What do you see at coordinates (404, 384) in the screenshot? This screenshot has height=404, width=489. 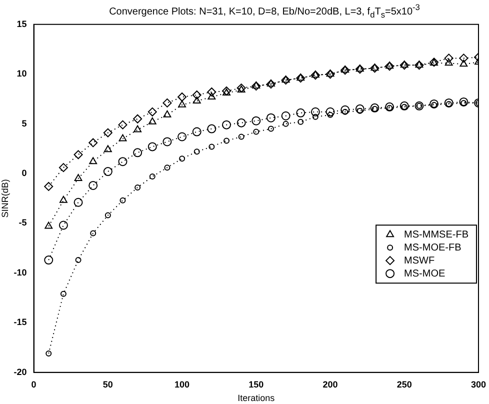 I see `x-tick-label: 250` at bounding box center [404, 384].